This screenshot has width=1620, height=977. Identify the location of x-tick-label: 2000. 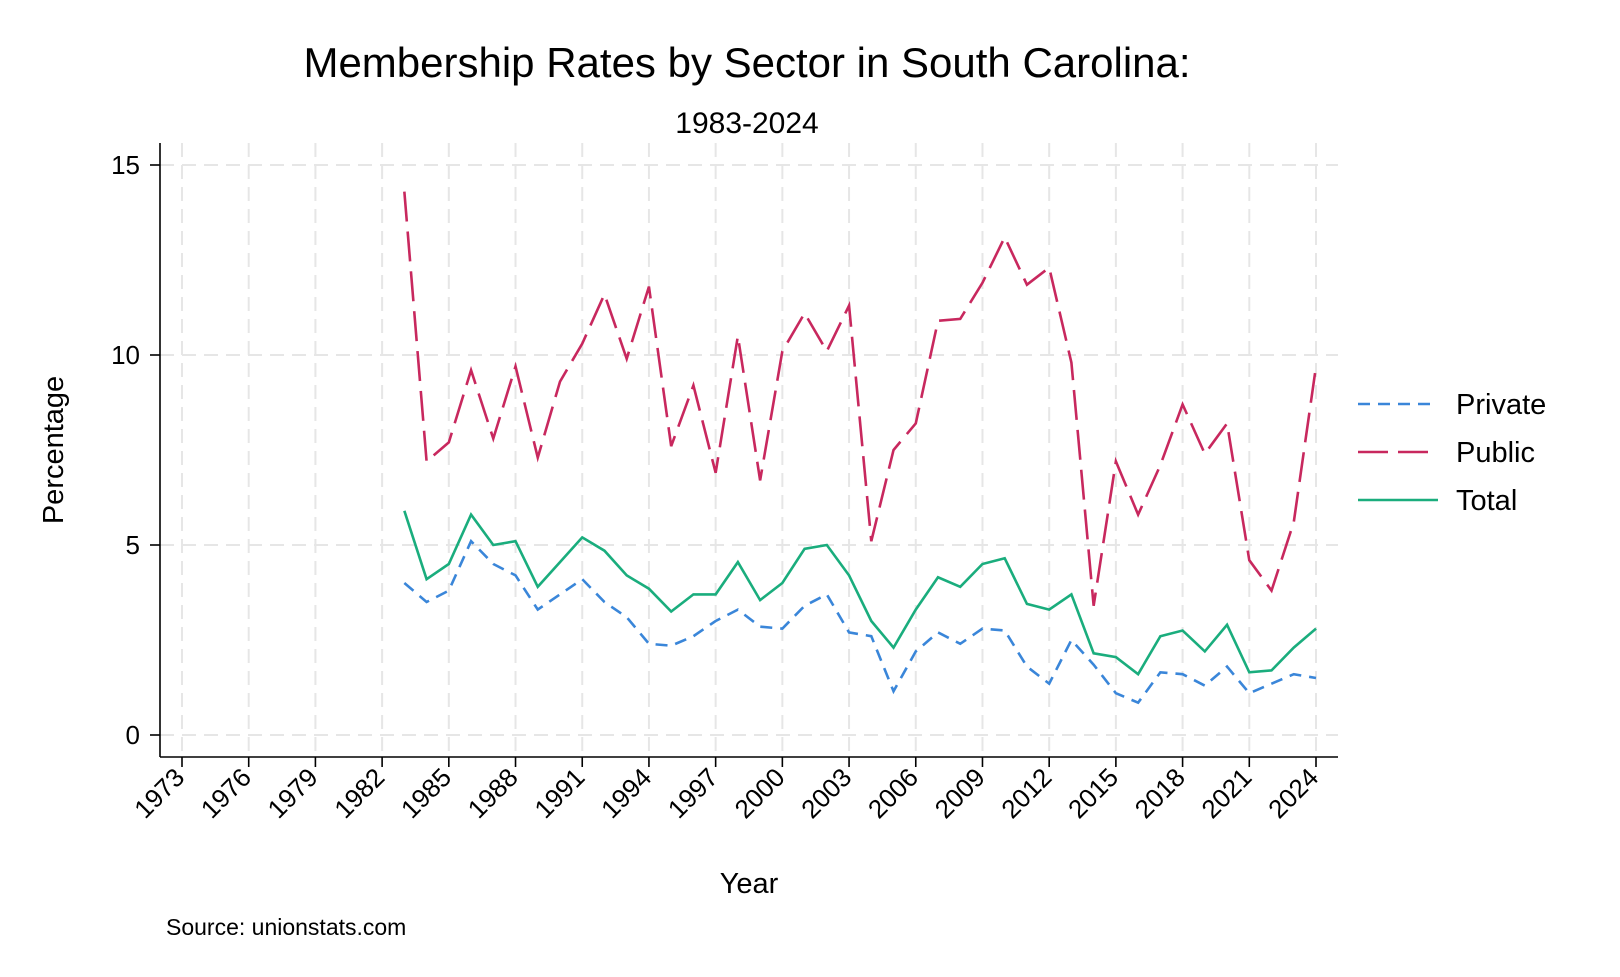
(759, 793).